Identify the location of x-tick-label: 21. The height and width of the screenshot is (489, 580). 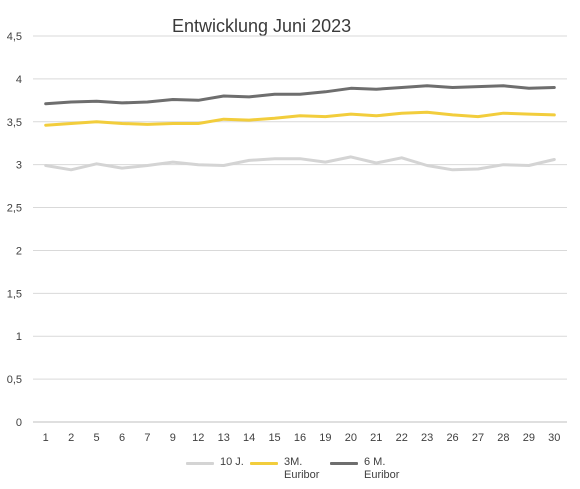
(376, 438).